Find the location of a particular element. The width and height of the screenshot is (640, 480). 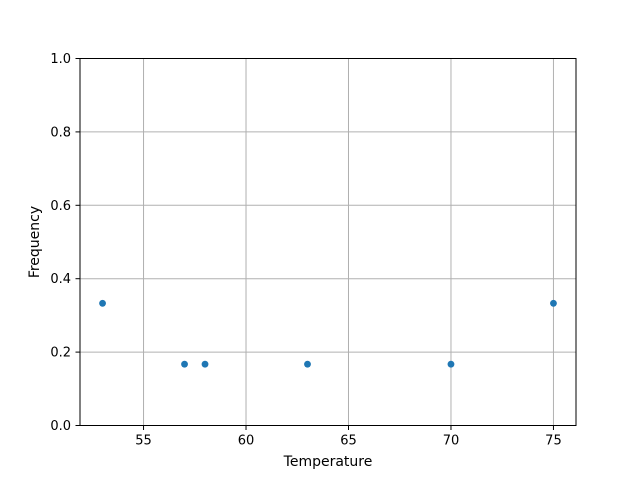

x-axis-label: Temperature is located at coordinates (328, 462).